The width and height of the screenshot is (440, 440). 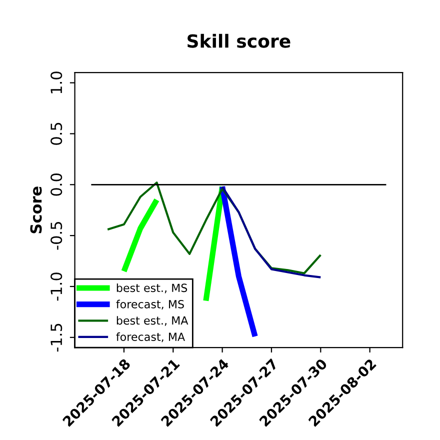 I want to click on y-tick-label: 1.0, so click(x=56, y=83).